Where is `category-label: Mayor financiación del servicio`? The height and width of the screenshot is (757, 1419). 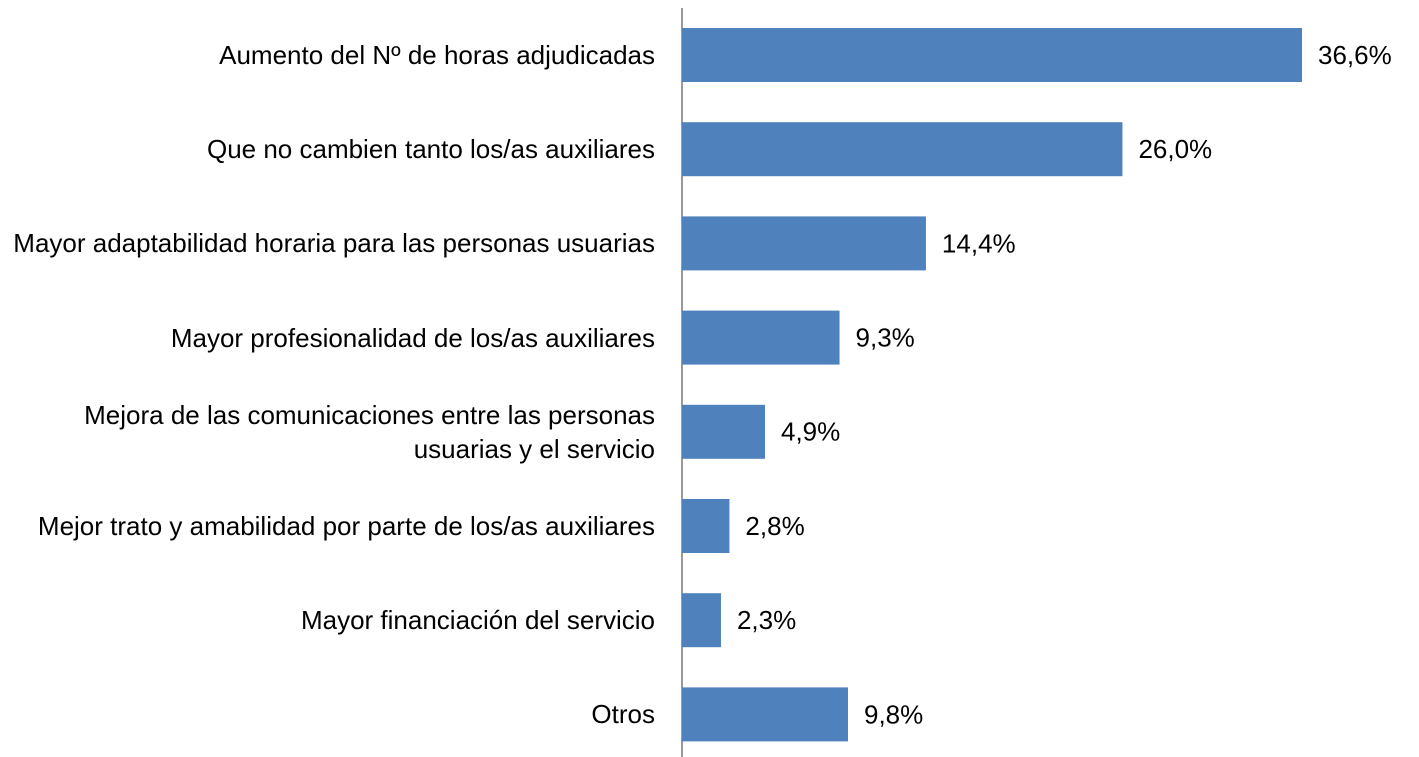 category-label: Mayor financiación del servicio is located at coordinates (477, 620).